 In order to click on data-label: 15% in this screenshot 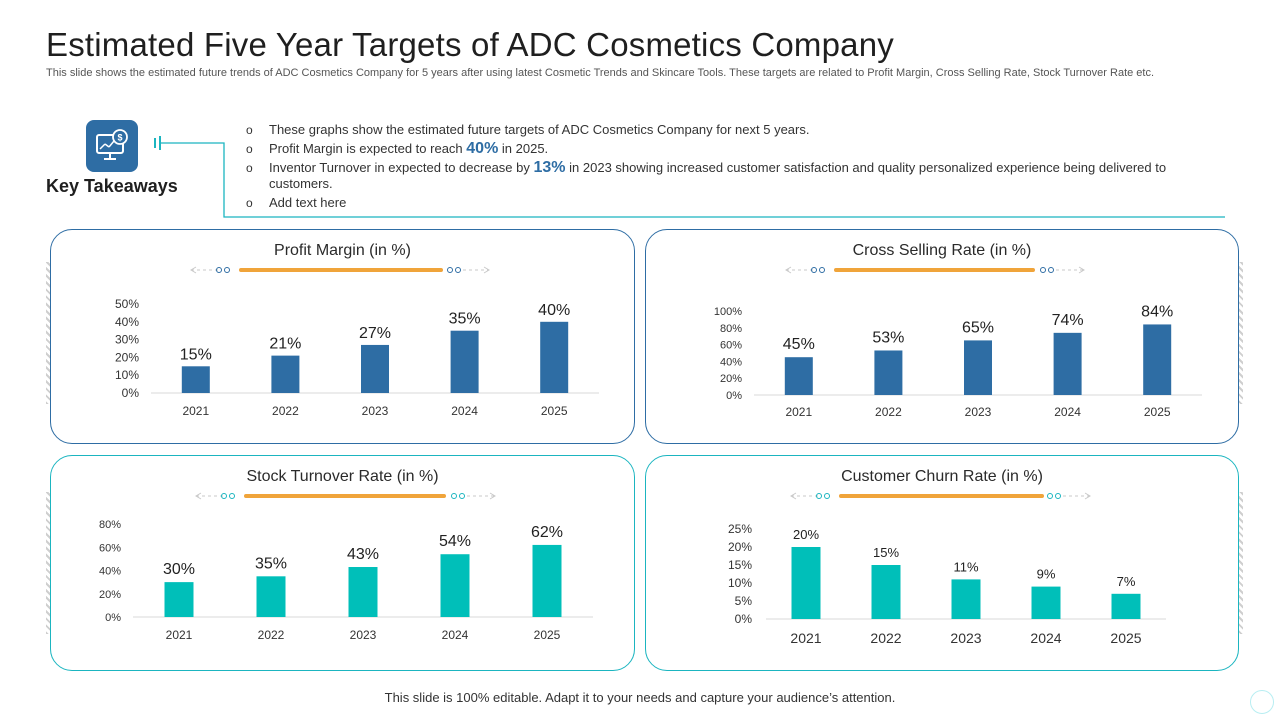, I will do `click(196, 354)`.